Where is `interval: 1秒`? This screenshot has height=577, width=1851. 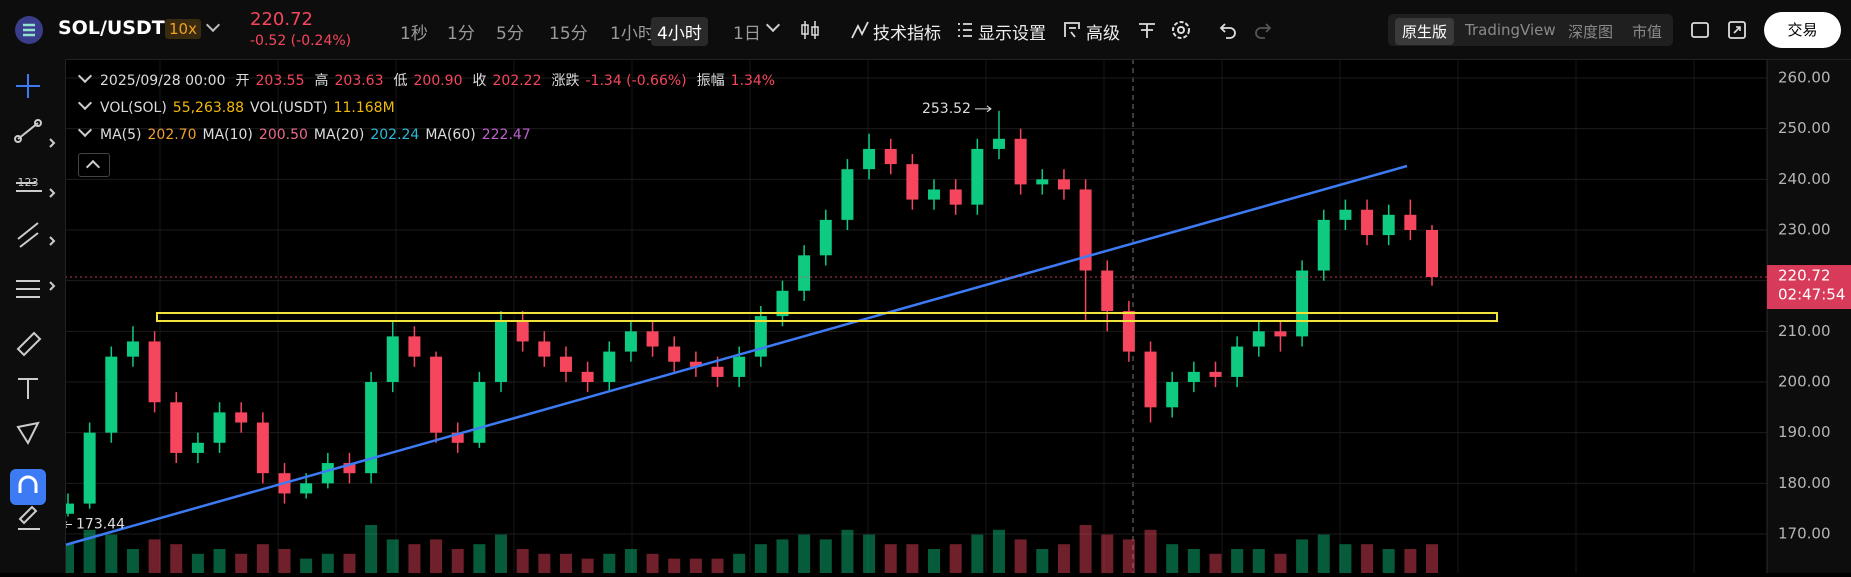 interval: 1秒 is located at coordinates (414, 34).